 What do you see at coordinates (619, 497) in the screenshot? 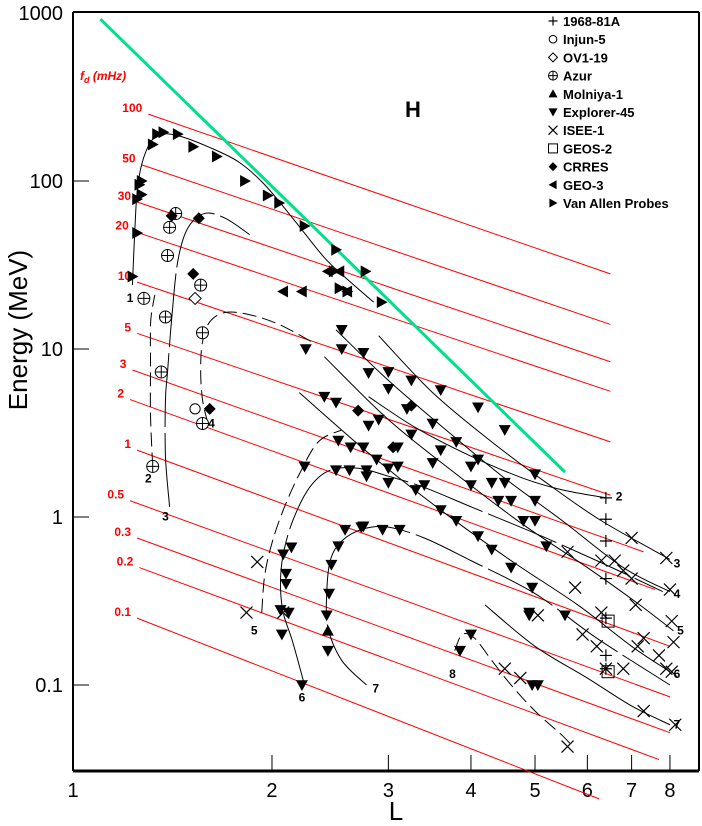
I see `curve-label: 2` at bounding box center [619, 497].